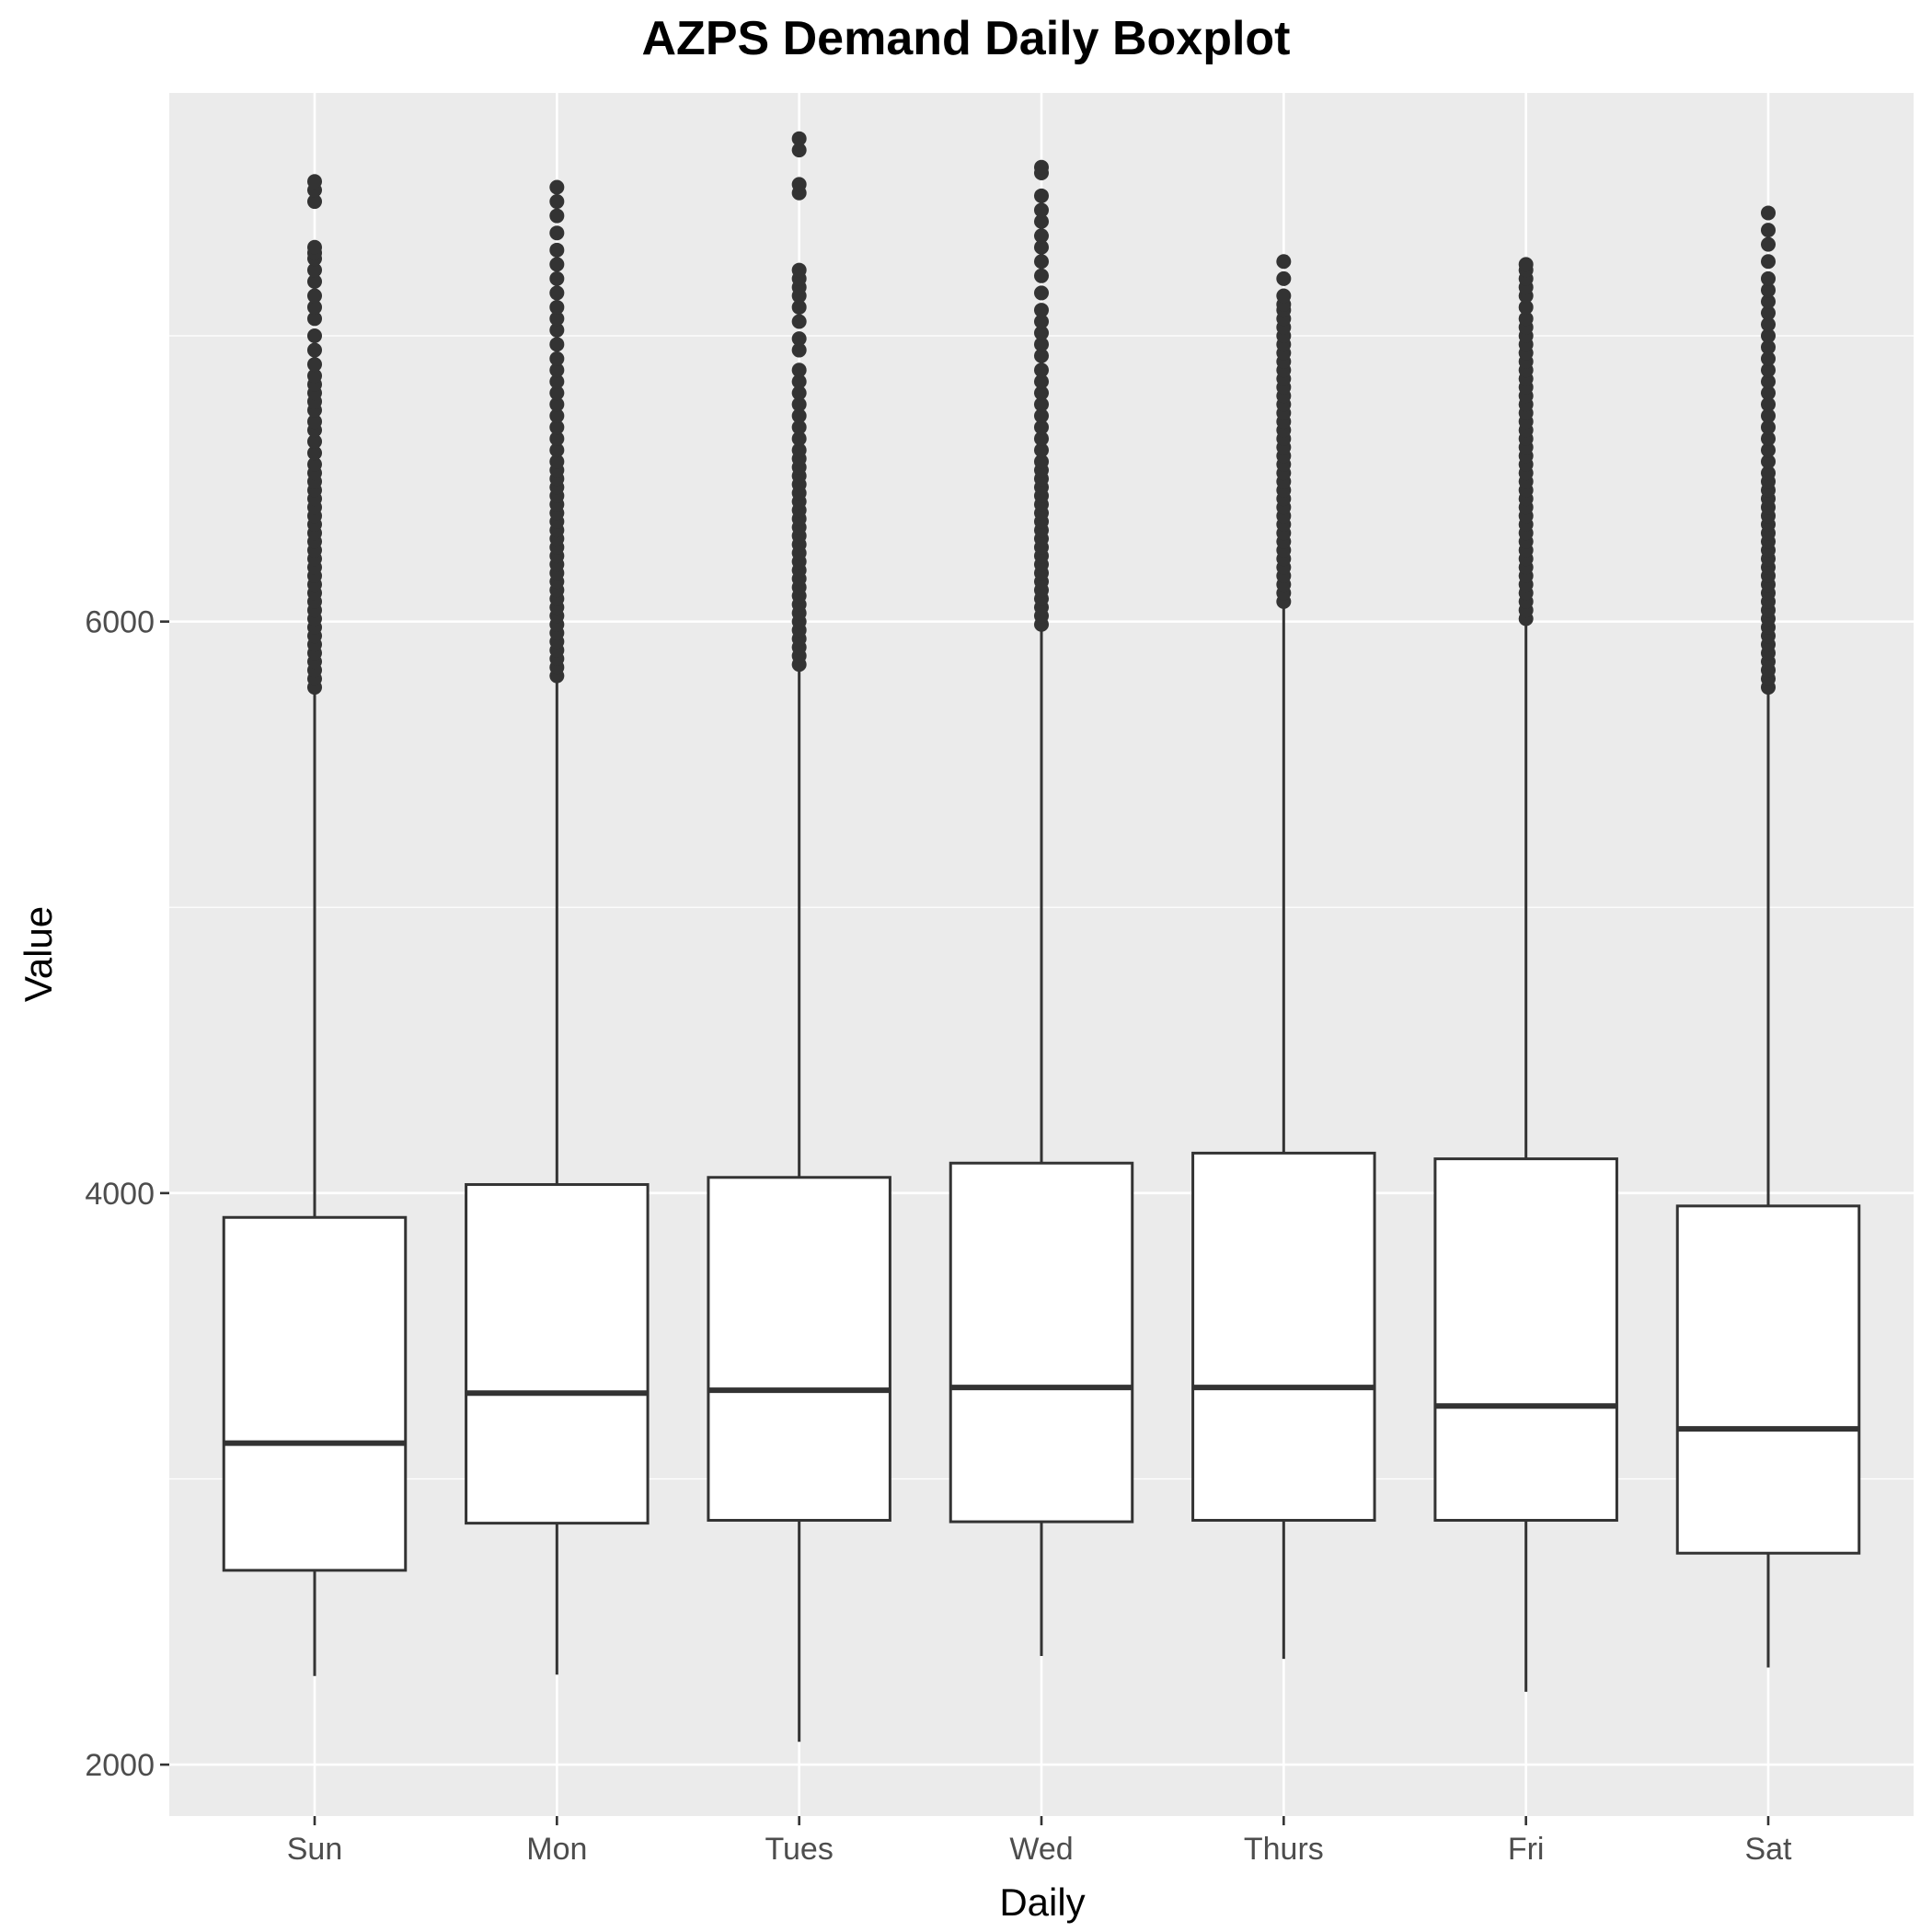  What do you see at coordinates (315, 1849) in the screenshot?
I see `x-tick-label: Sun` at bounding box center [315, 1849].